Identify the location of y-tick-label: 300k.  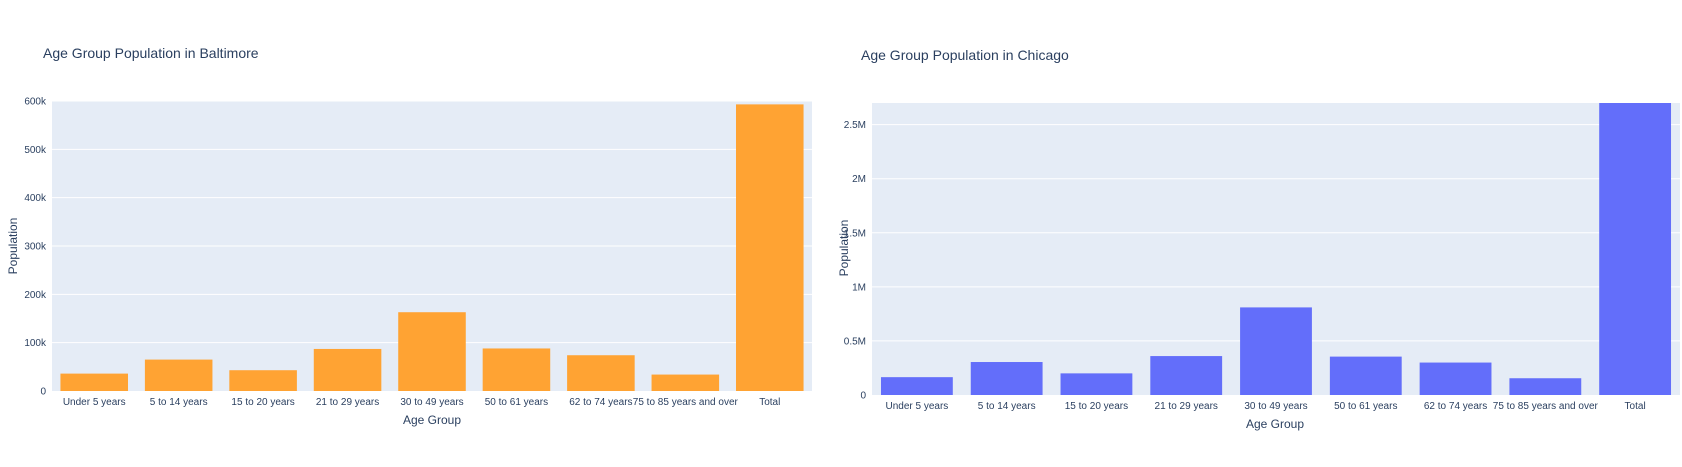
(35, 247).